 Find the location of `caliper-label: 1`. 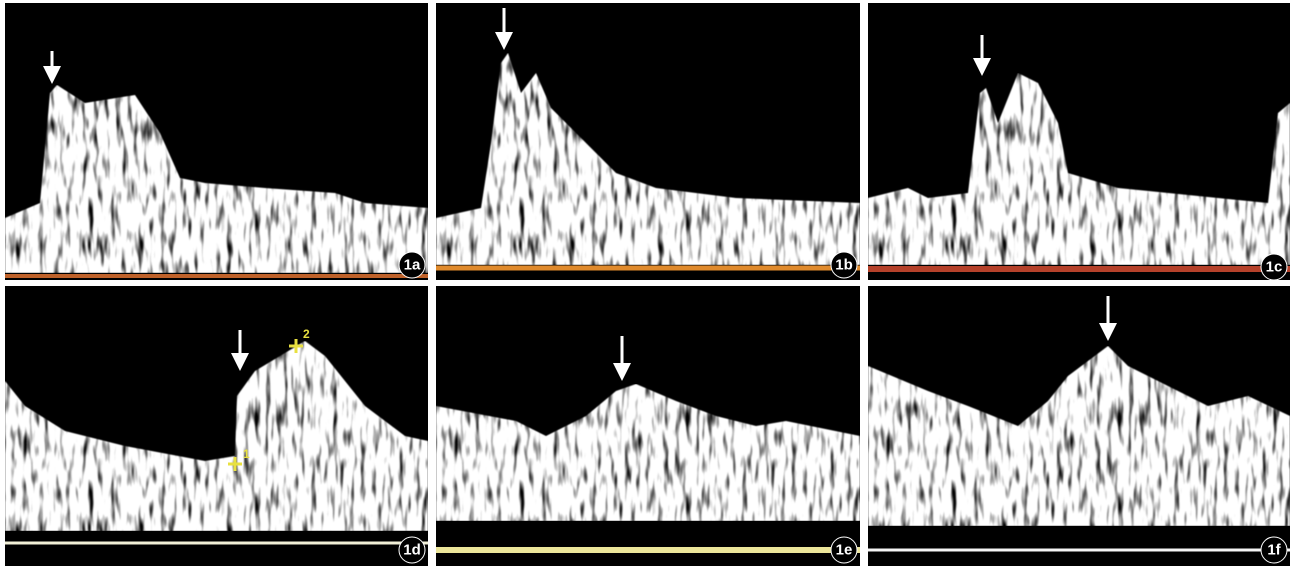

caliper-label: 1 is located at coordinates (246, 454).